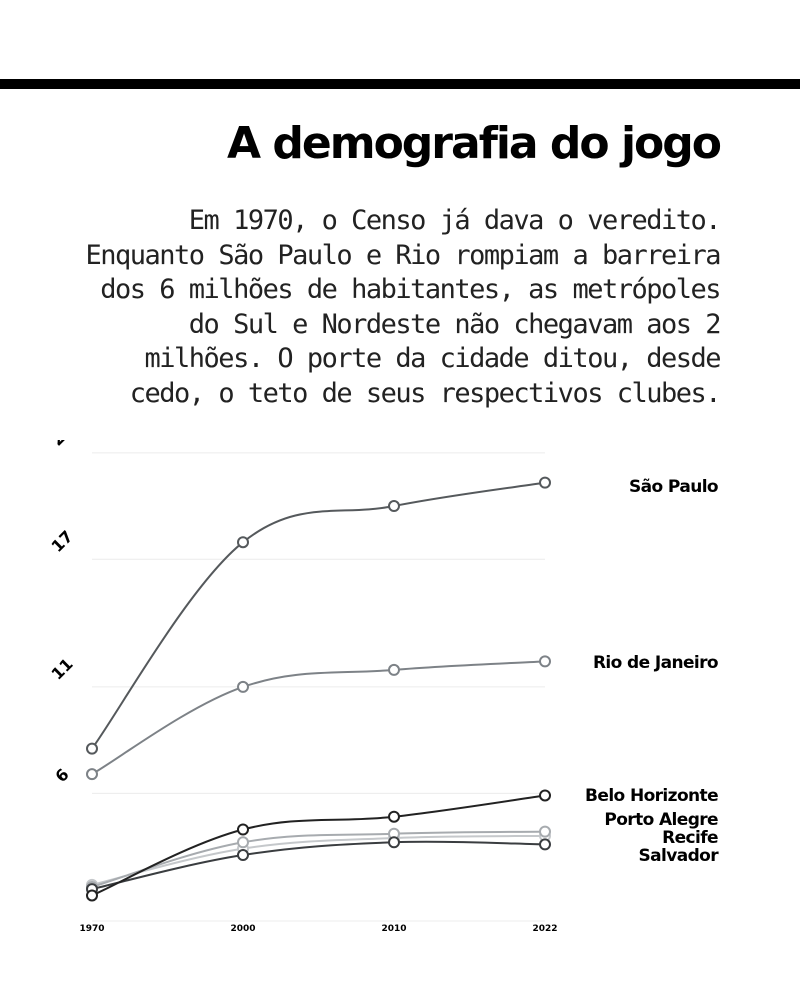  I want to click on y-tick-label: 6, so click(61, 775).